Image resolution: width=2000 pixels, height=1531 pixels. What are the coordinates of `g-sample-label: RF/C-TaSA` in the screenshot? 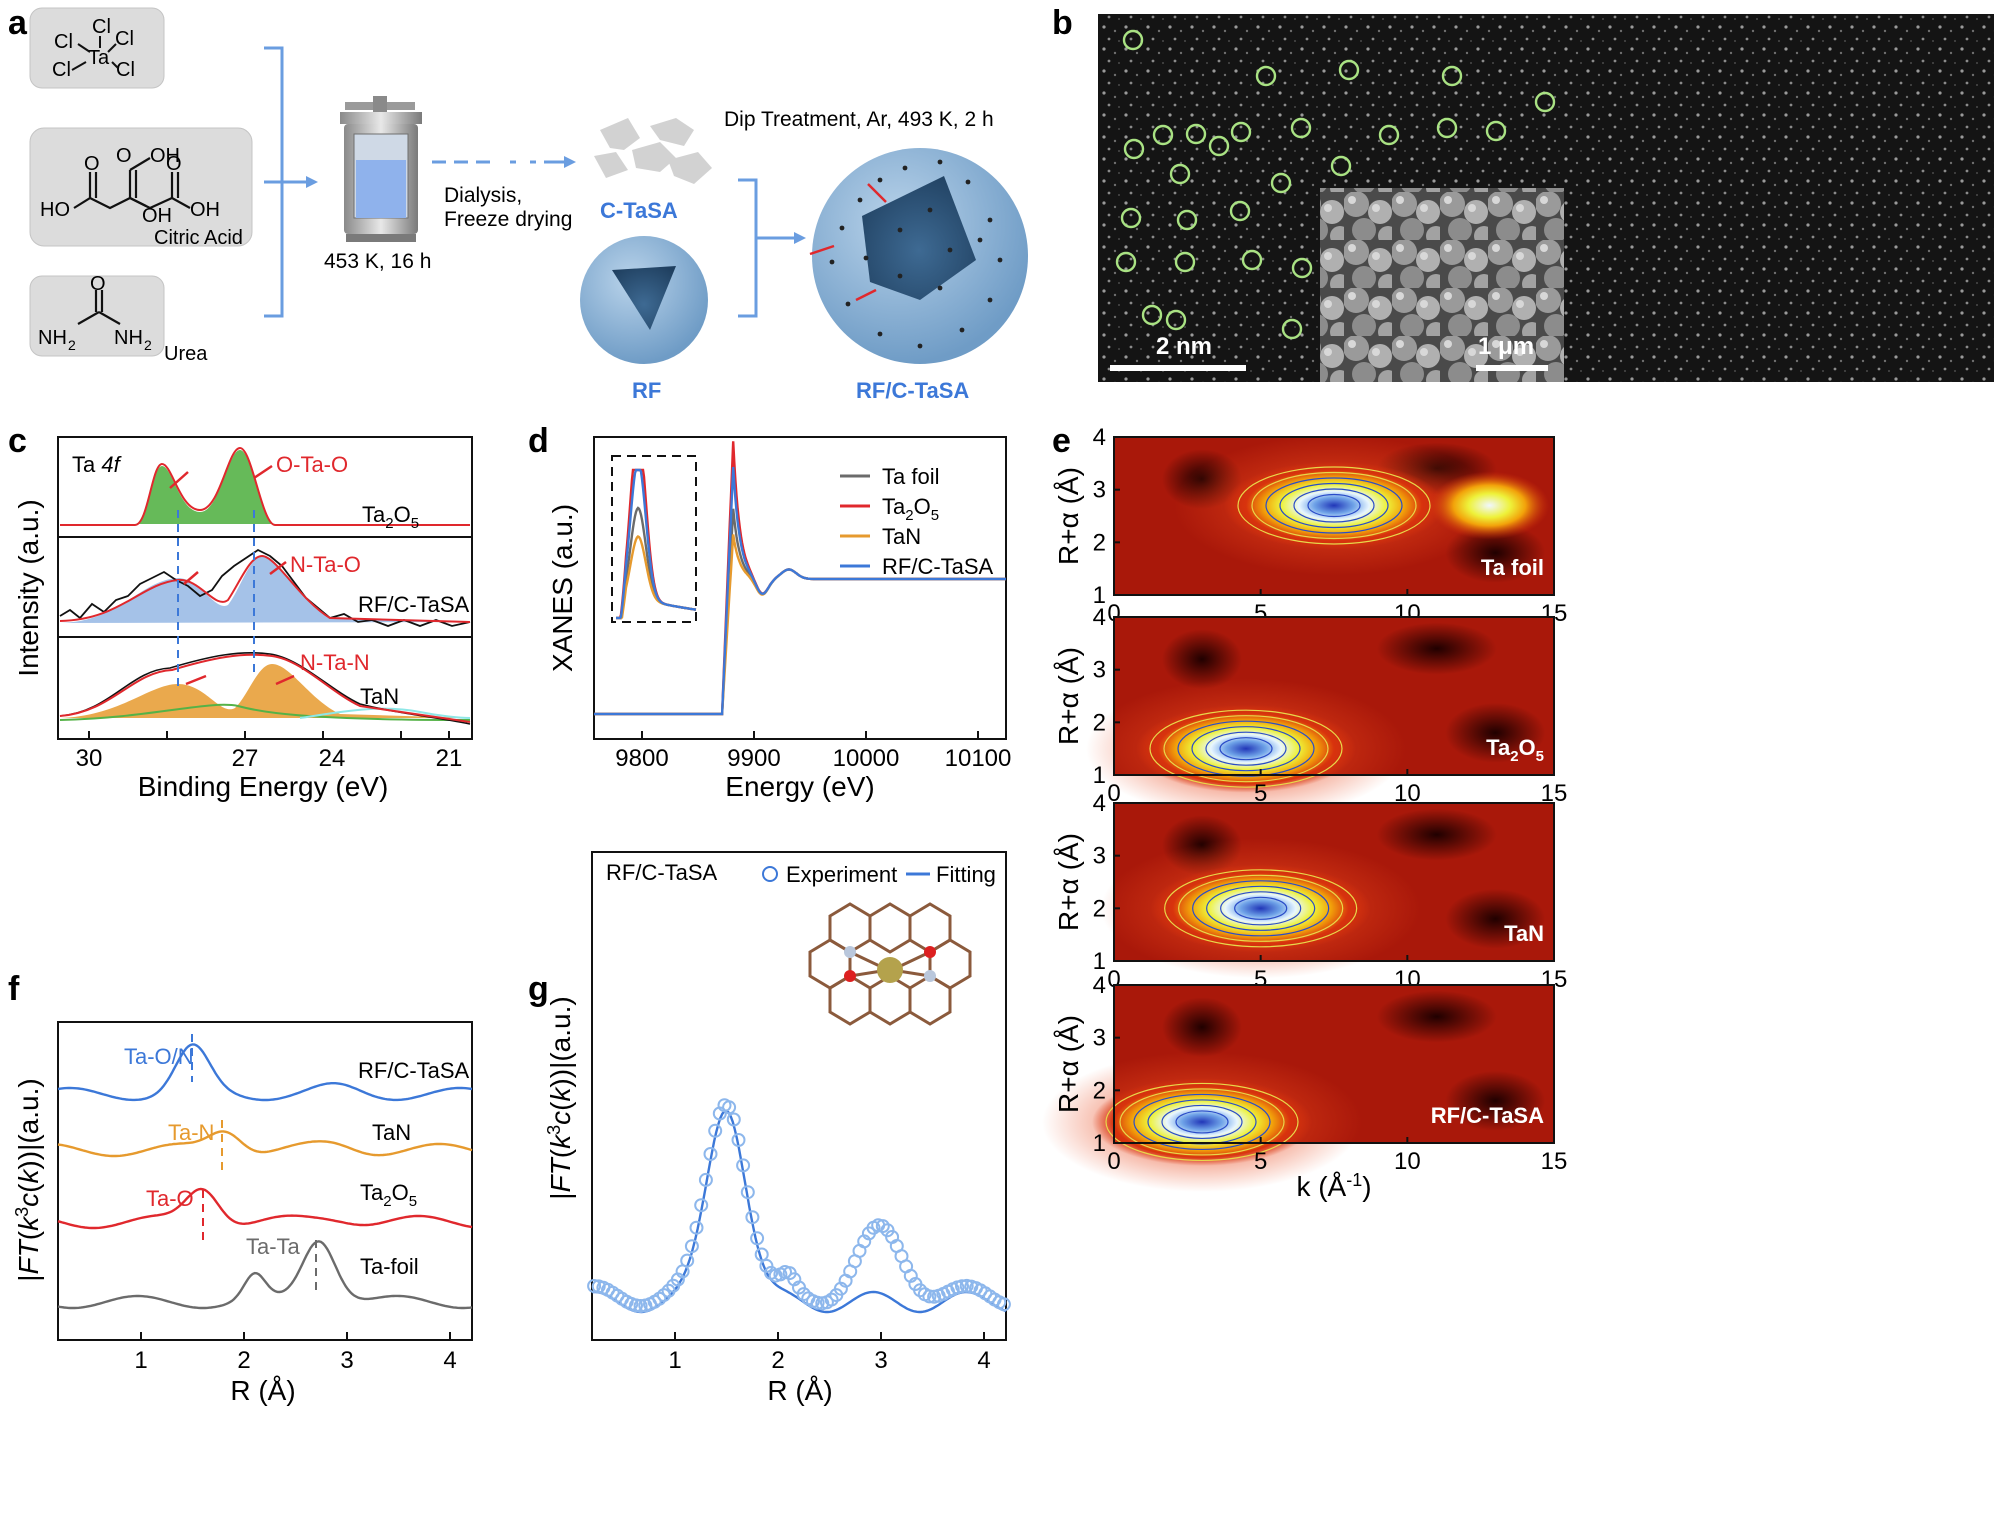 It's located at (662, 872).